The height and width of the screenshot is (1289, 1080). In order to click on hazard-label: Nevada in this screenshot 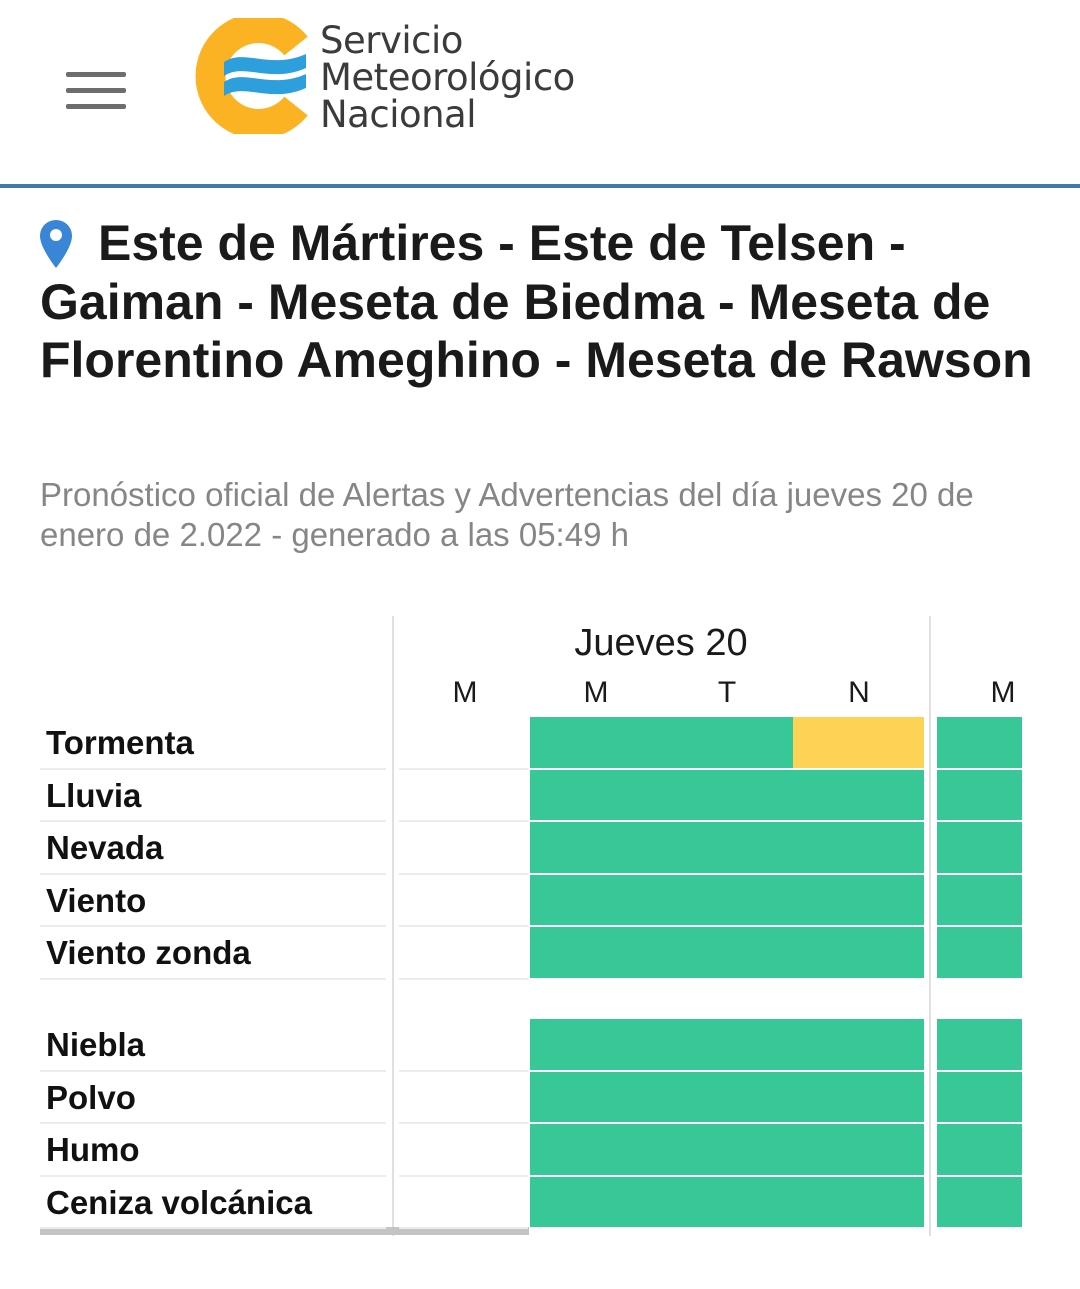, I will do `click(213, 848)`.